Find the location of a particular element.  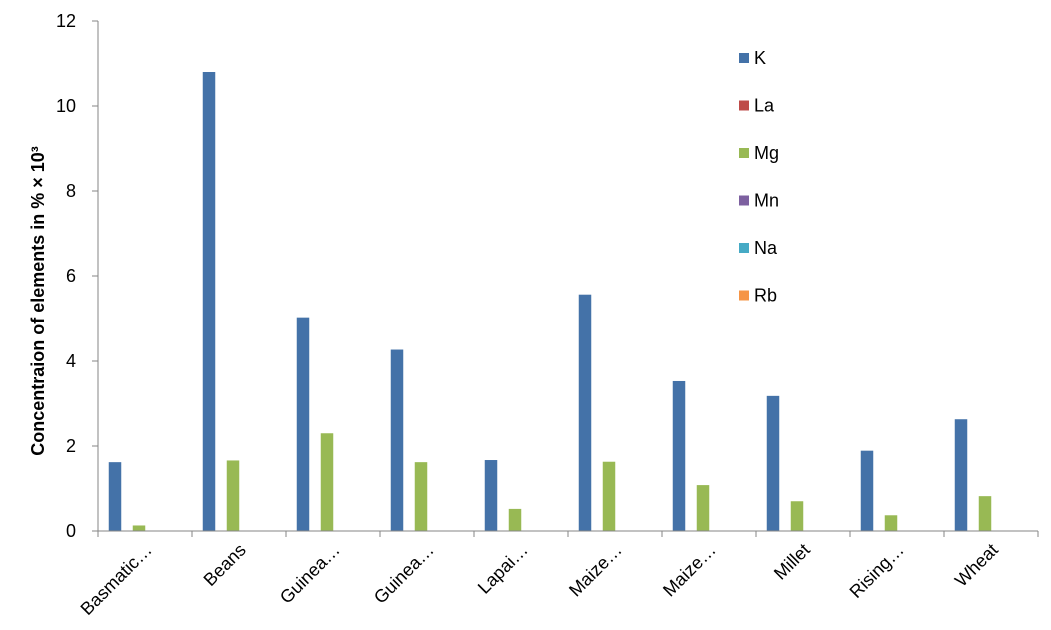

legend-swatch-na is located at coordinates (744, 248).